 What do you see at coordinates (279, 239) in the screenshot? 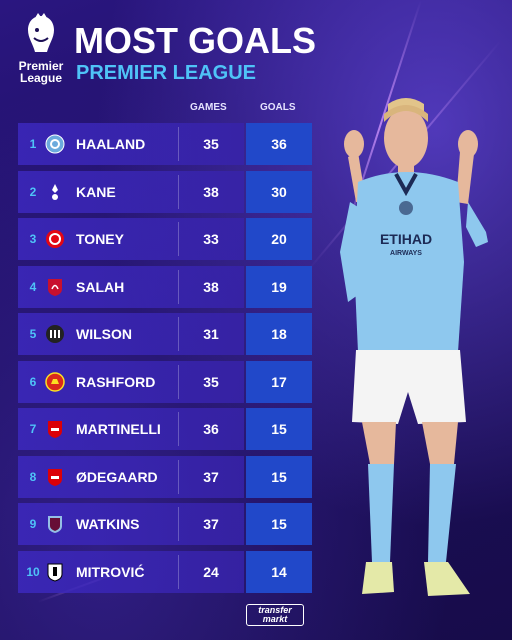
I see `goals-value: 20` at bounding box center [279, 239].